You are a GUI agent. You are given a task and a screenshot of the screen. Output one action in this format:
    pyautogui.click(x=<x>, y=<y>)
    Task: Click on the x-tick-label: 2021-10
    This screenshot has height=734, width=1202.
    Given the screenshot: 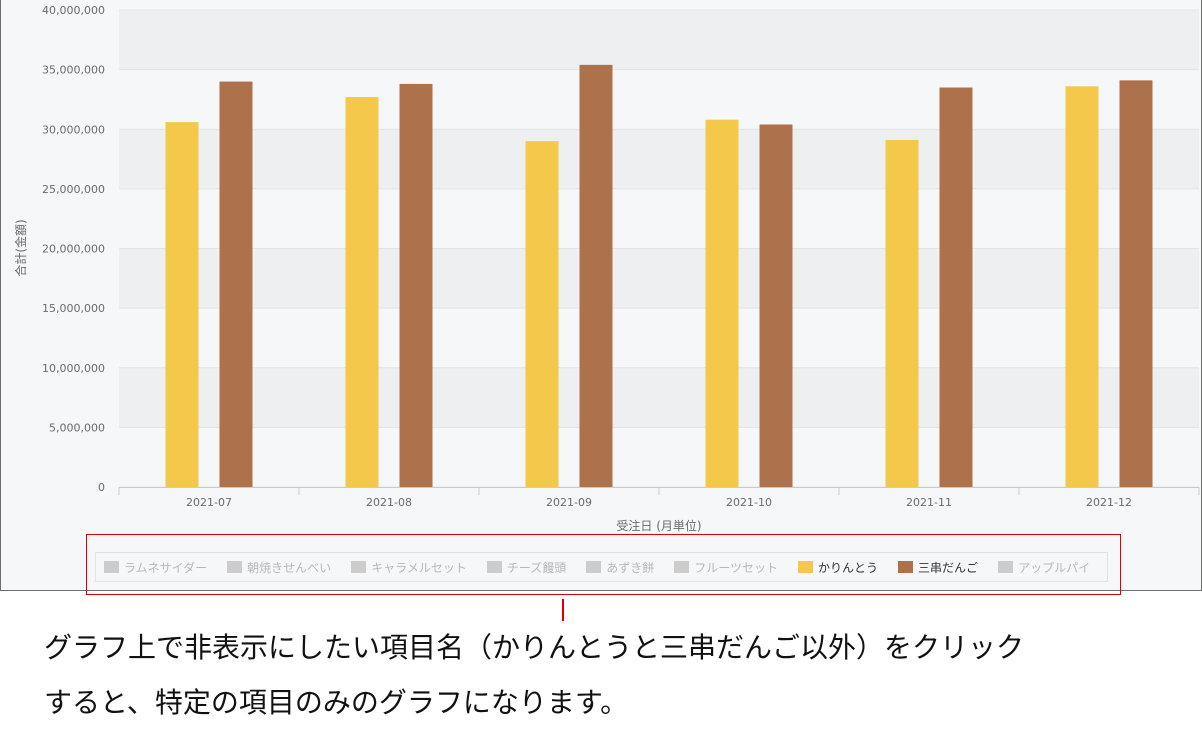 What is the action you would take?
    pyautogui.click(x=749, y=502)
    